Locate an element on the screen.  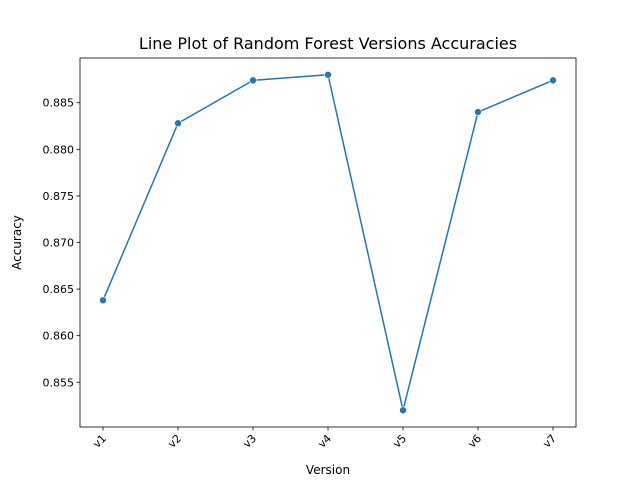
x-axis-label: Version is located at coordinates (328, 470).